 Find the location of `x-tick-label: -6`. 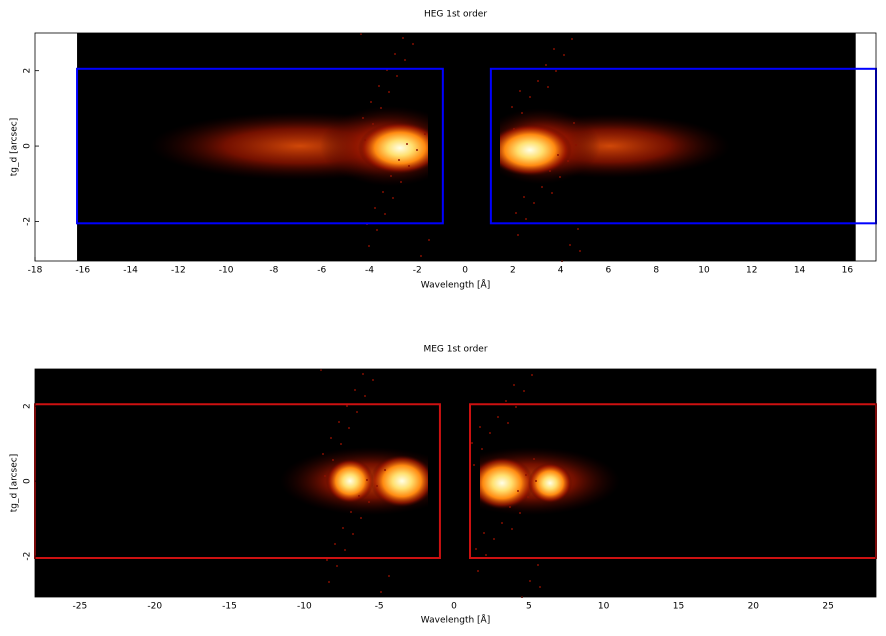

x-tick-label: -6 is located at coordinates (321, 271).